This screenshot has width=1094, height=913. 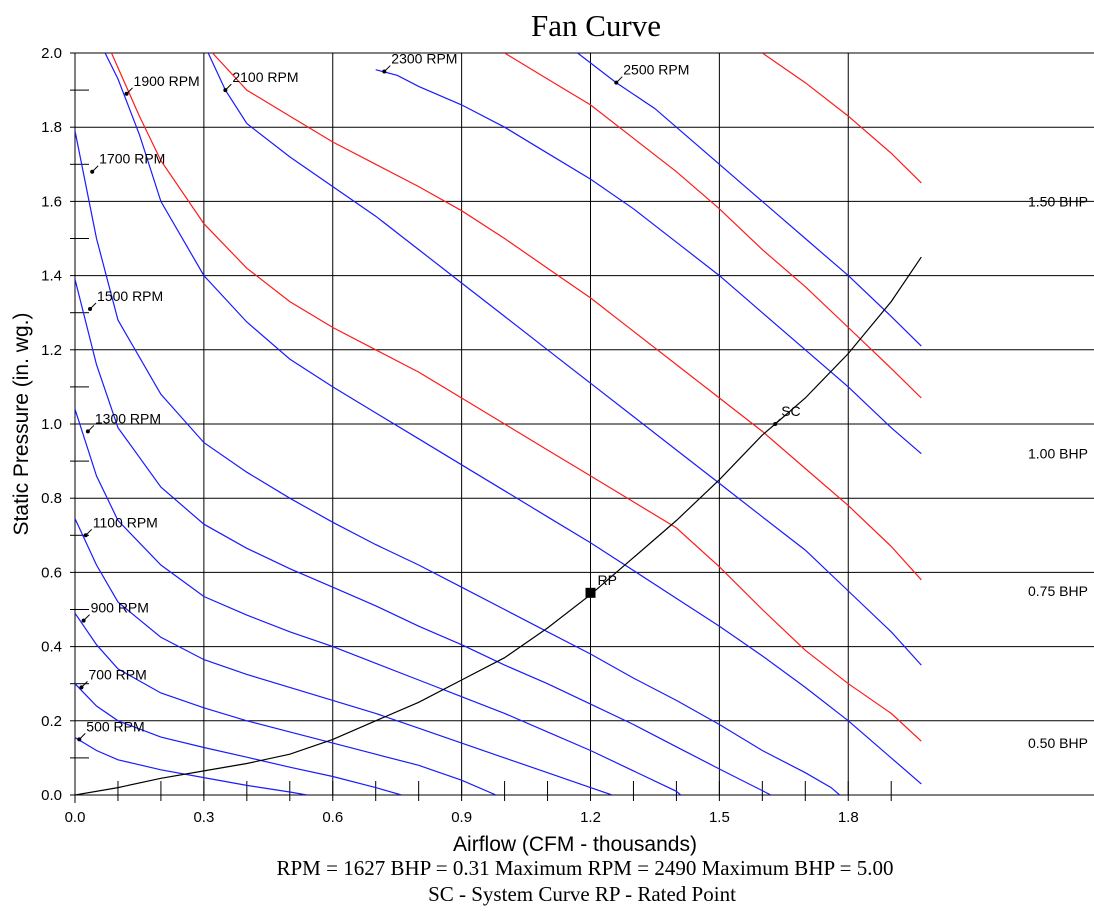 What do you see at coordinates (1058, 743) in the screenshot?
I see `bhp-curve-label: 0.50 BHP` at bounding box center [1058, 743].